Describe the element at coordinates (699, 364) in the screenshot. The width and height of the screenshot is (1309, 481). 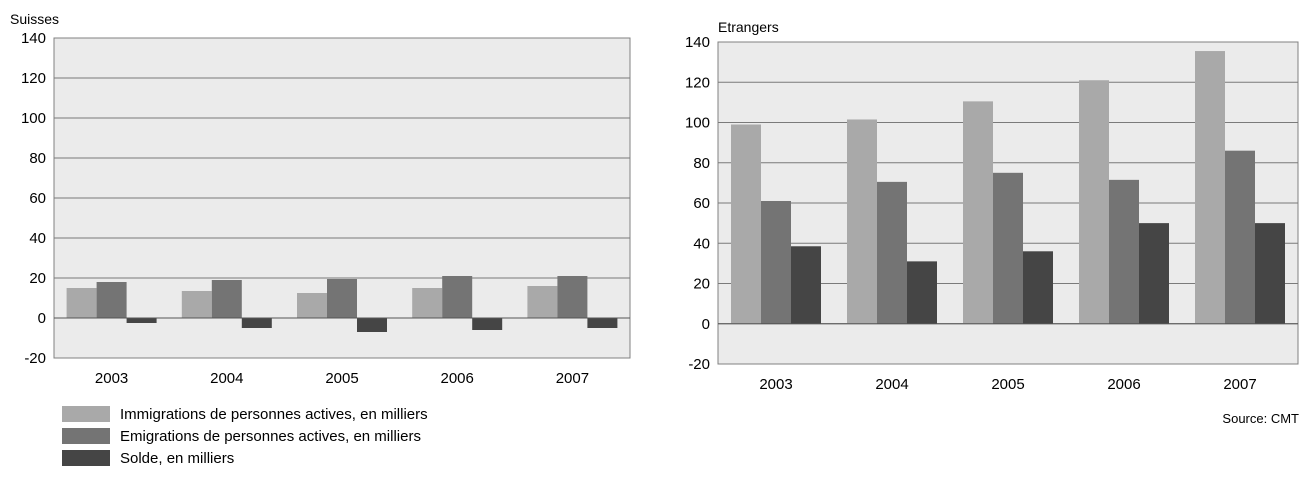
I see `etrangers-y-tick-label: -20` at that location.